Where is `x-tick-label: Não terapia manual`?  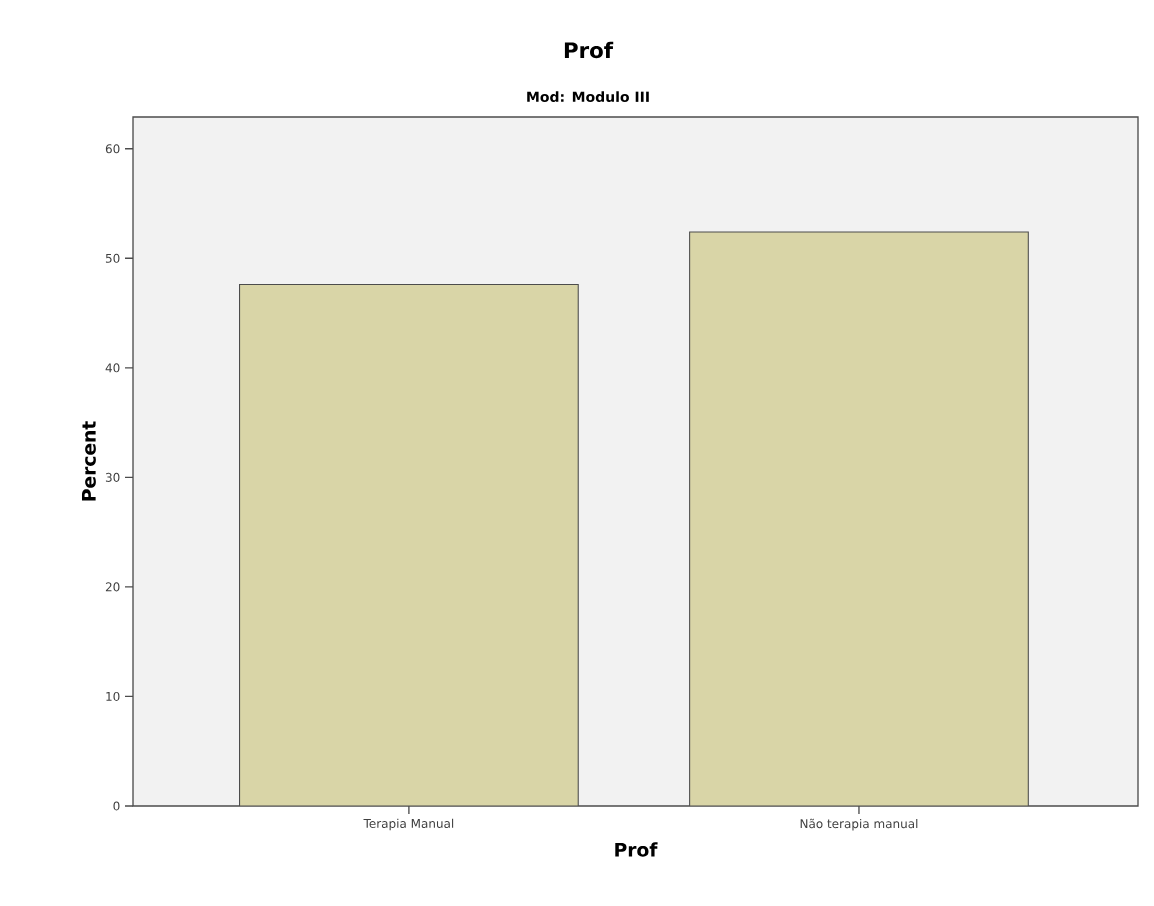
x-tick-label: Não terapia manual is located at coordinates (859, 824).